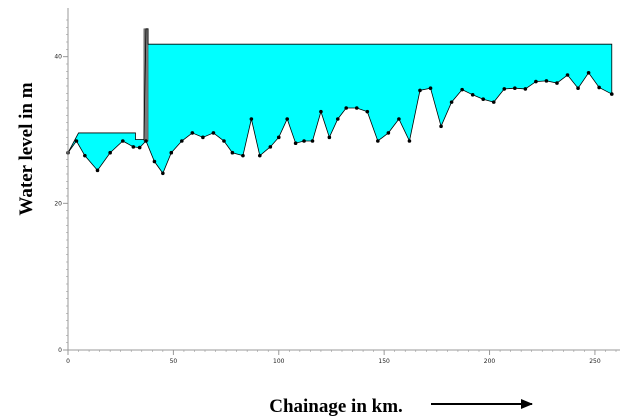 The width and height of the screenshot is (623, 418). I want to click on x-tick-label: 150, so click(384, 361).